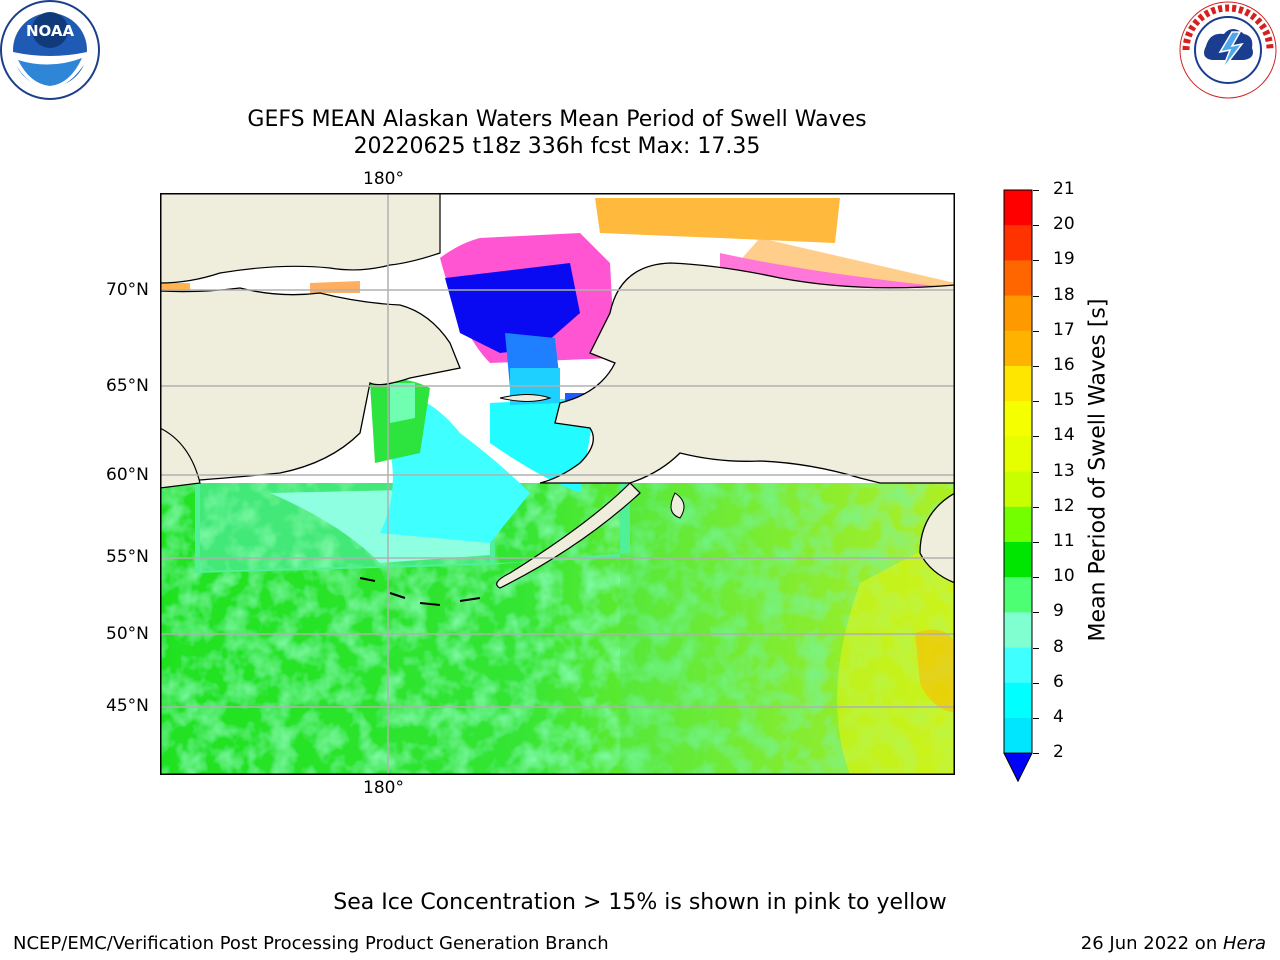 The height and width of the screenshot is (960, 1280). I want to click on footer-host: Hera, so click(1244, 943).